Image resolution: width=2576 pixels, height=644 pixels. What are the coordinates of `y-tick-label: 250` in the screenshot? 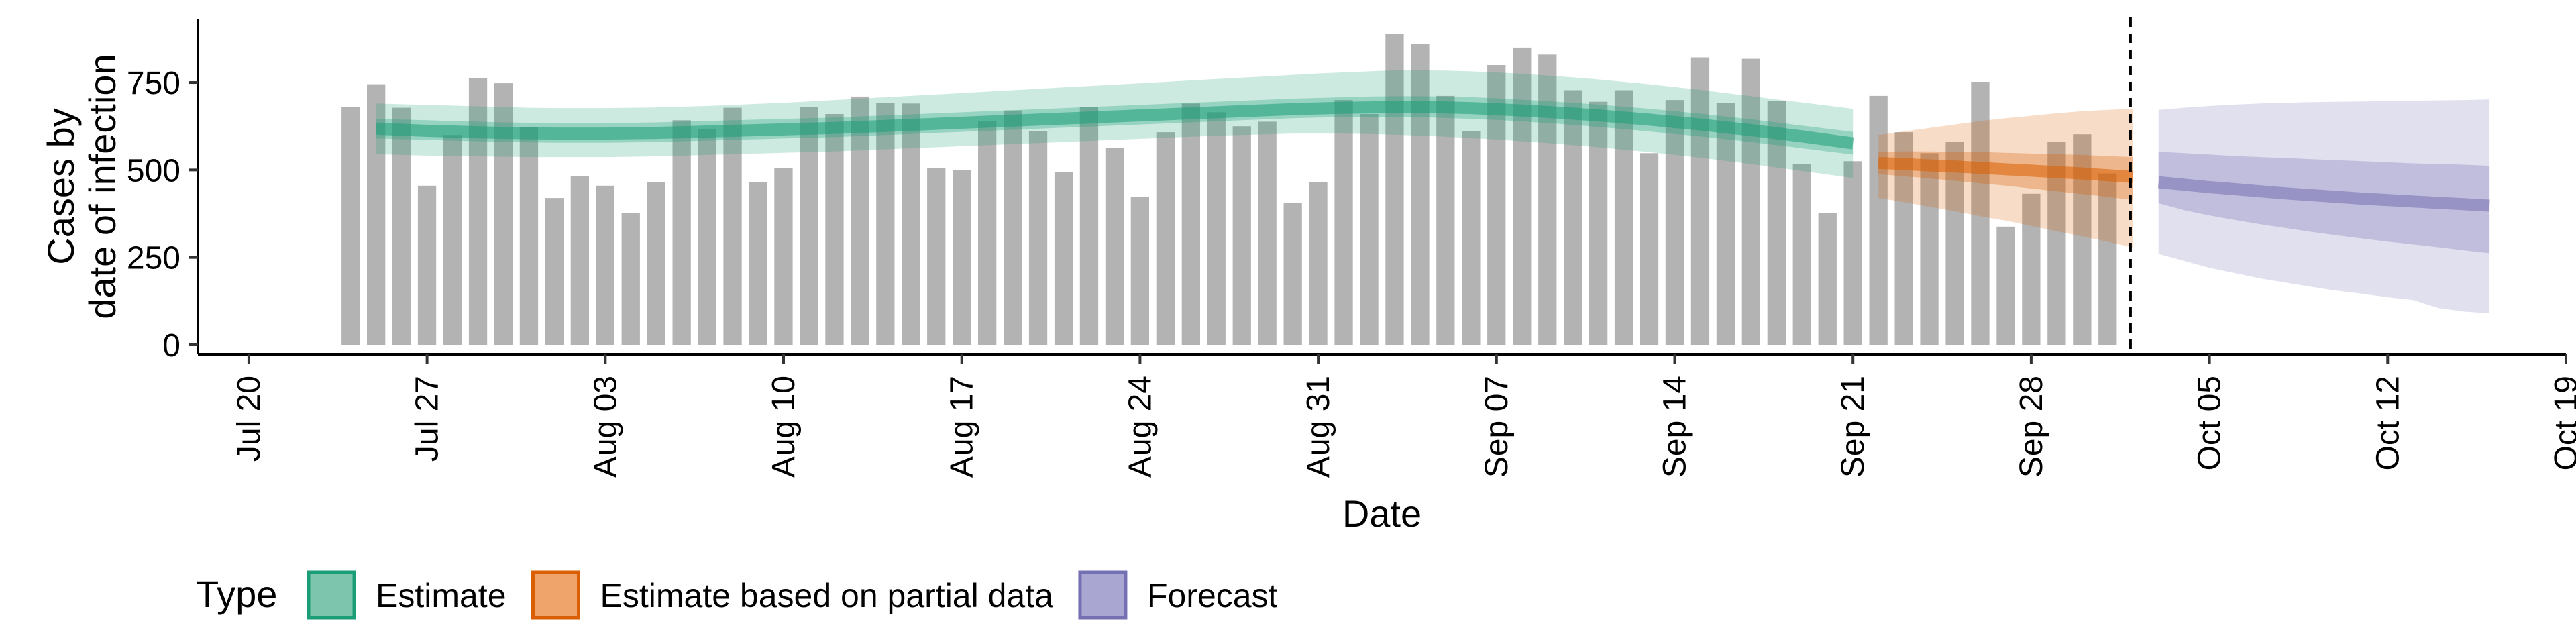 It's located at (153, 258).